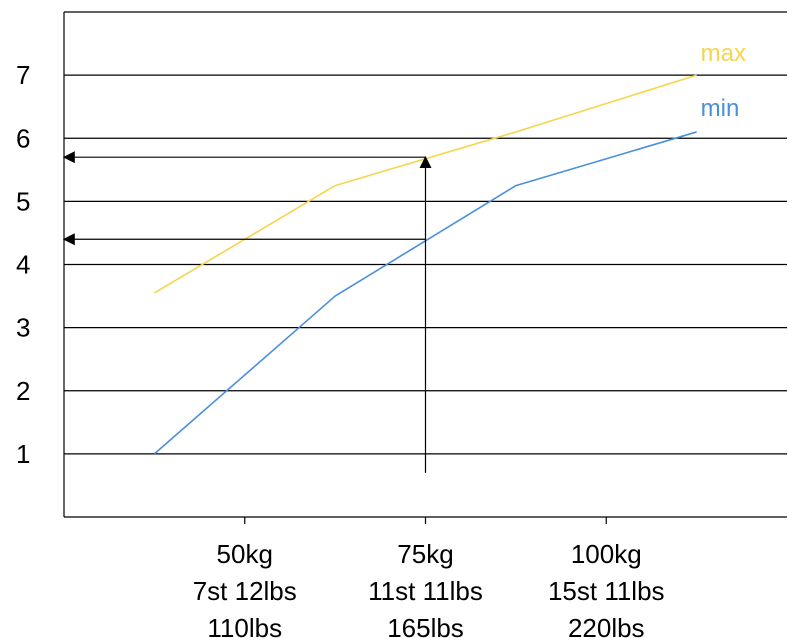 The width and height of the screenshot is (789, 638). Describe the element at coordinates (245, 554) in the screenshot. I see `x-tick-label-line: 50kg` at that location.